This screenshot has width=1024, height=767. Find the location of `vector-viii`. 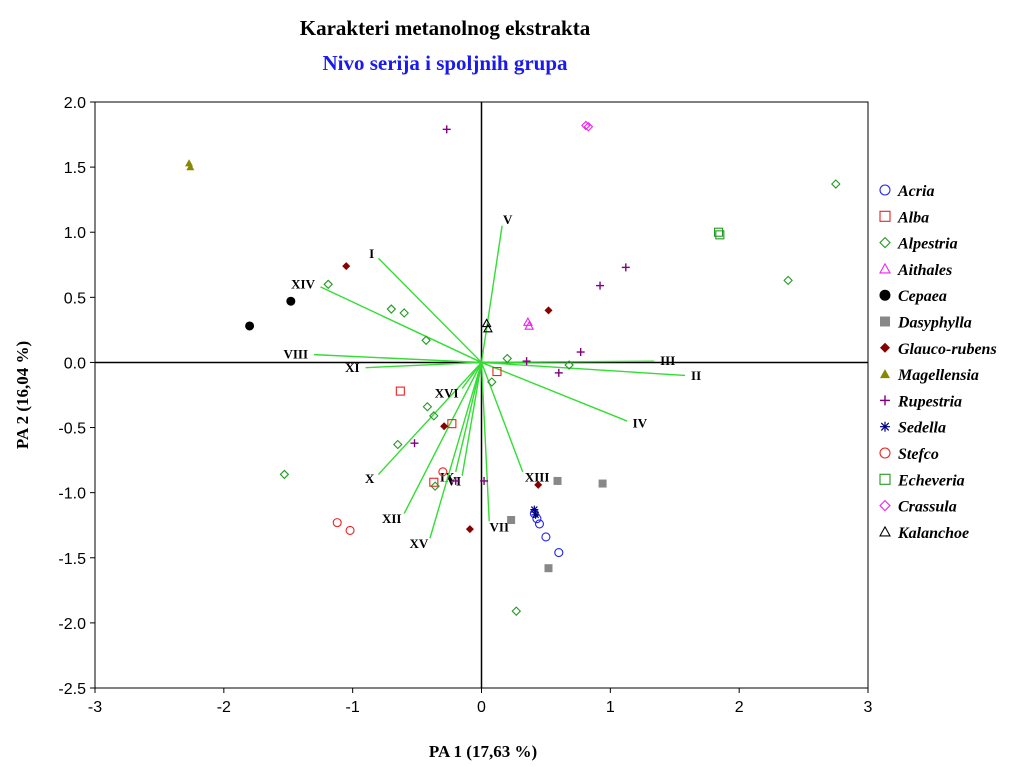

vector-viii is located at coordinates (397, 358).